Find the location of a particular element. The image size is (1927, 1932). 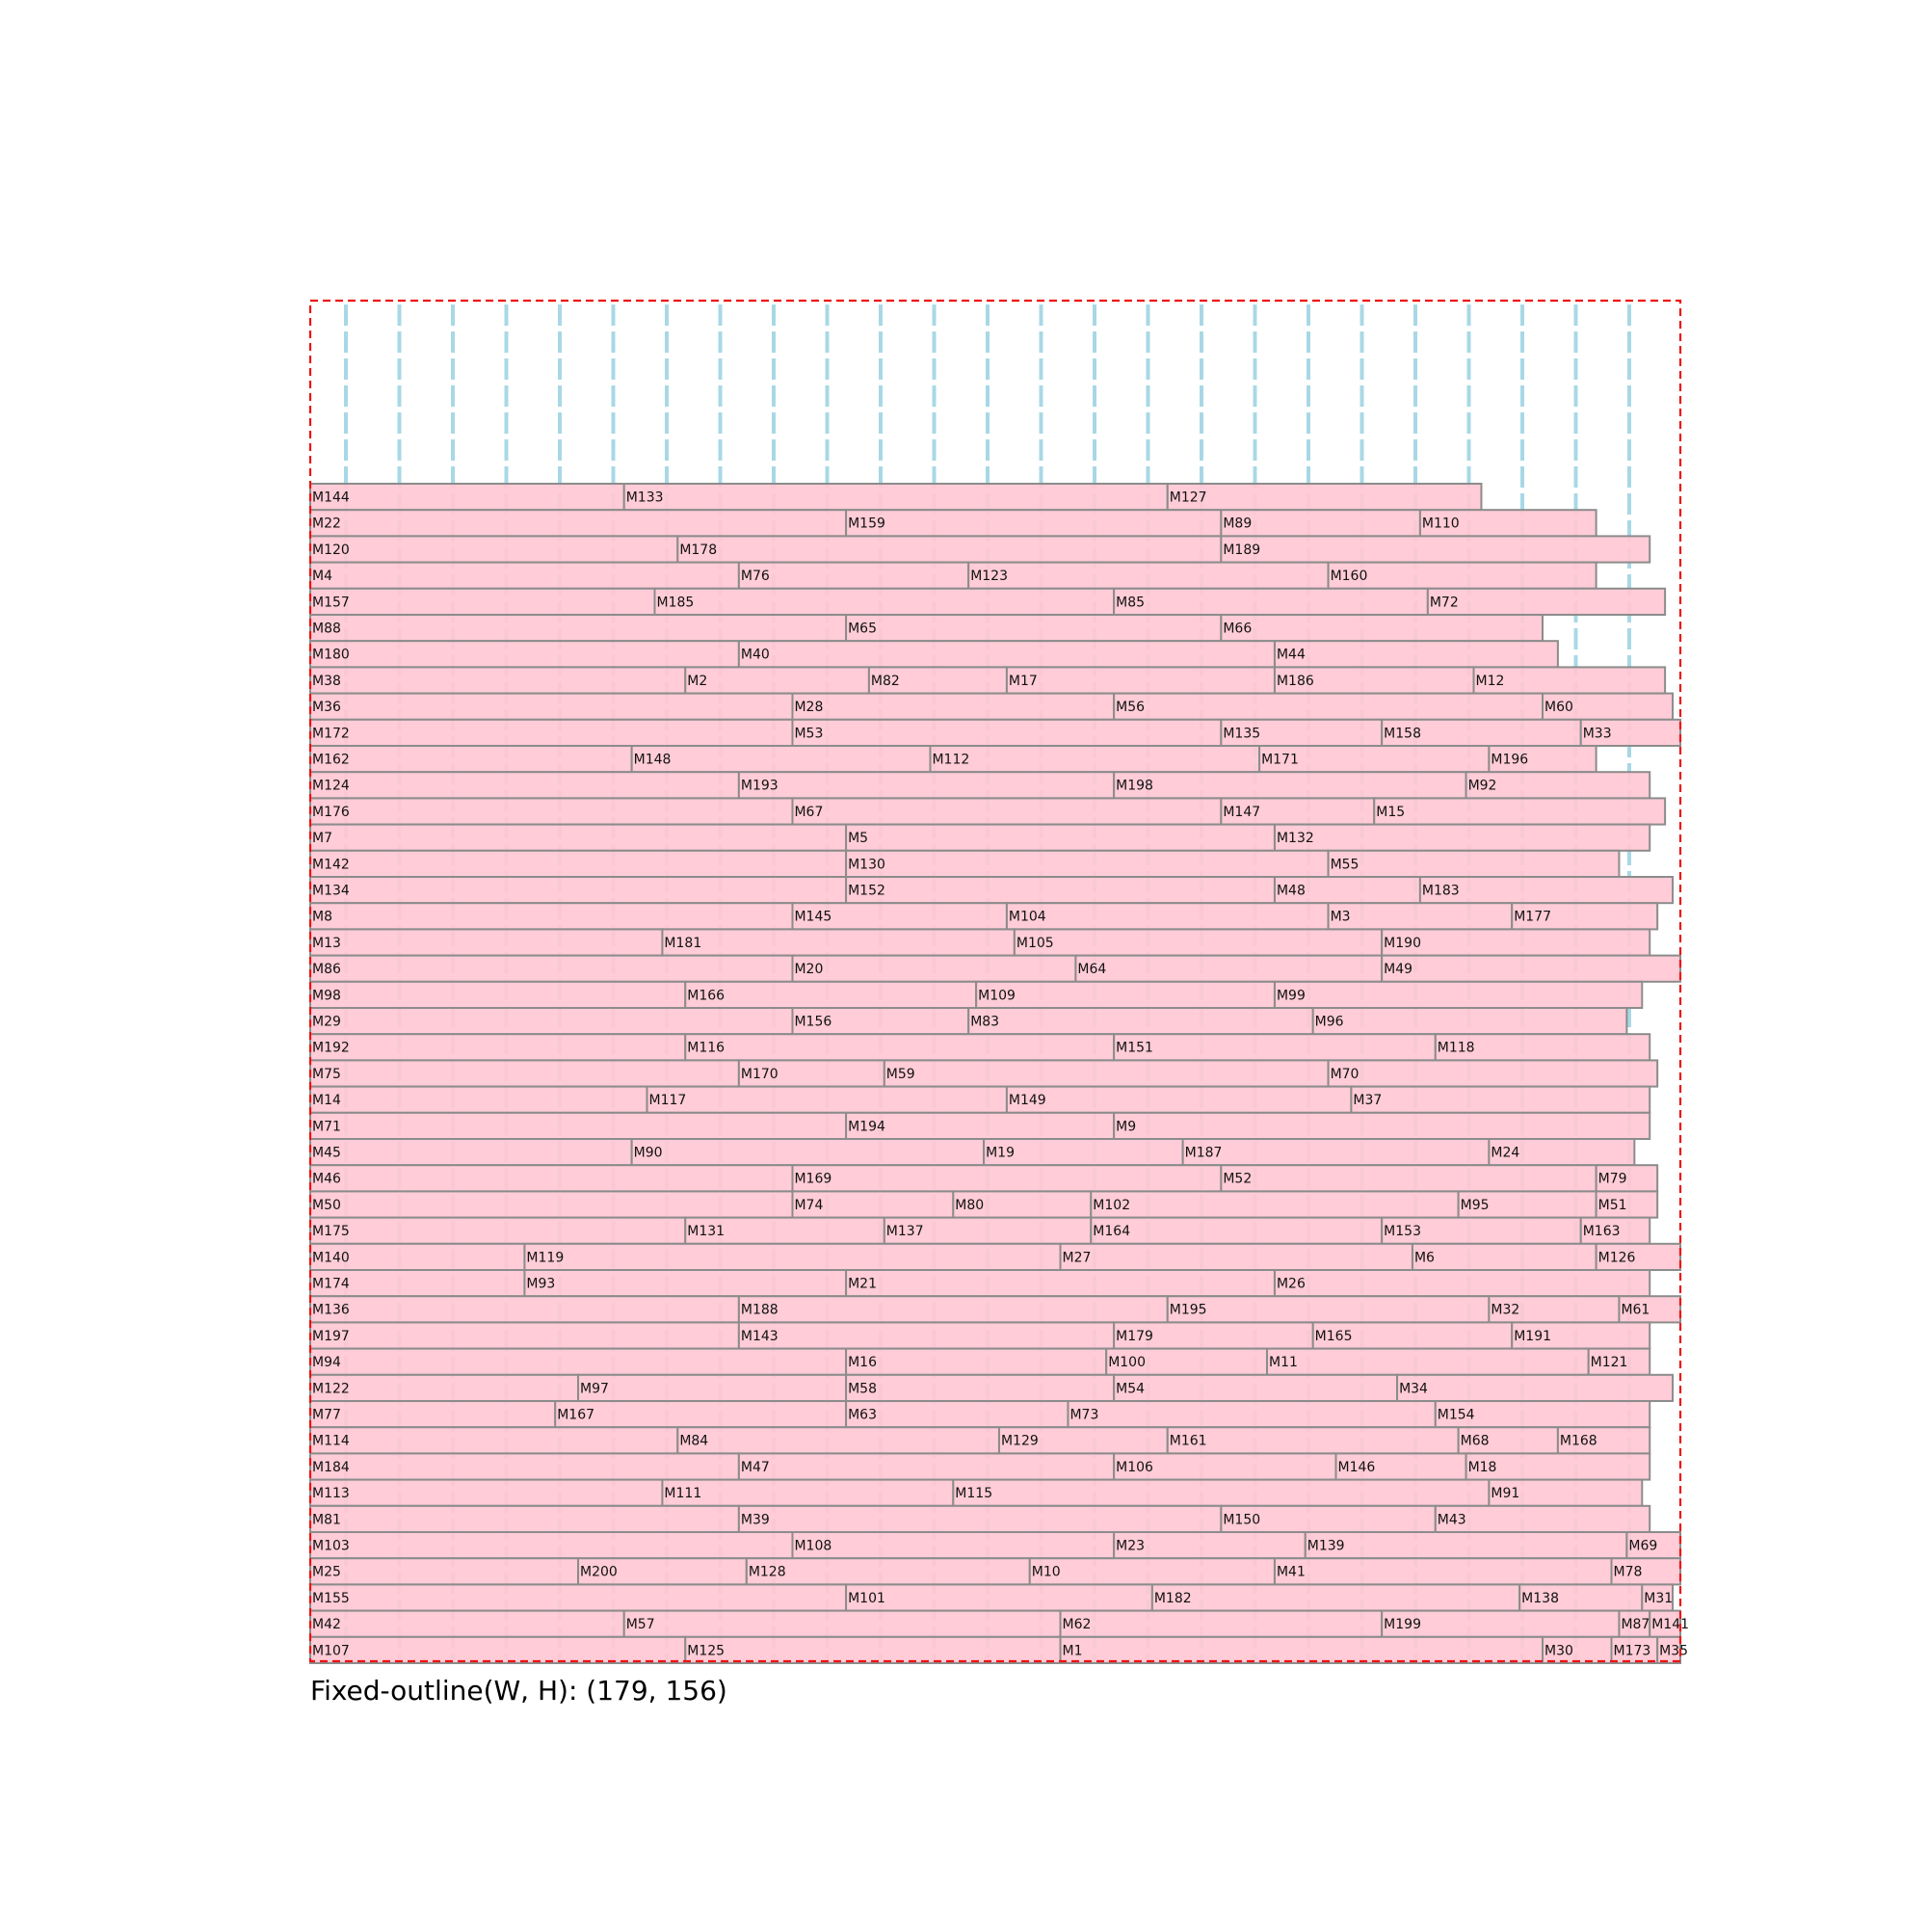

module-label: M172 is located at coordinates (331, 733).